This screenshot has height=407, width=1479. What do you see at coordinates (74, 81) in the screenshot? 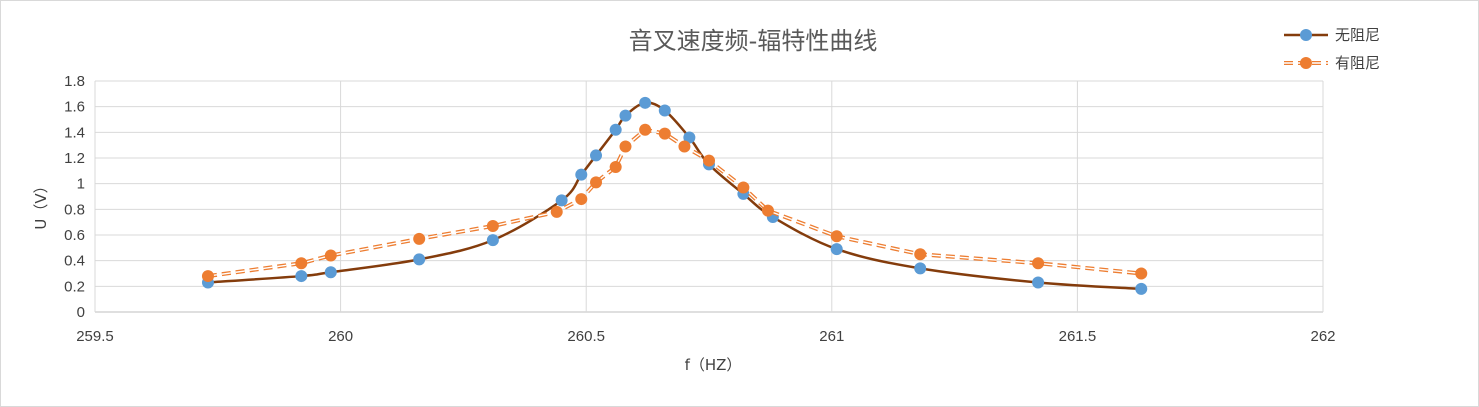
I see `y-tick-label: 1.8` at bounding box center [74, 81].